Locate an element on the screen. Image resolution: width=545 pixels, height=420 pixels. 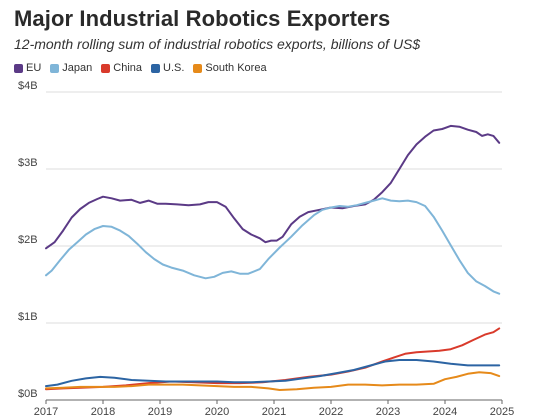
y-tick-label: $2B is located at coordinates (28, 240).